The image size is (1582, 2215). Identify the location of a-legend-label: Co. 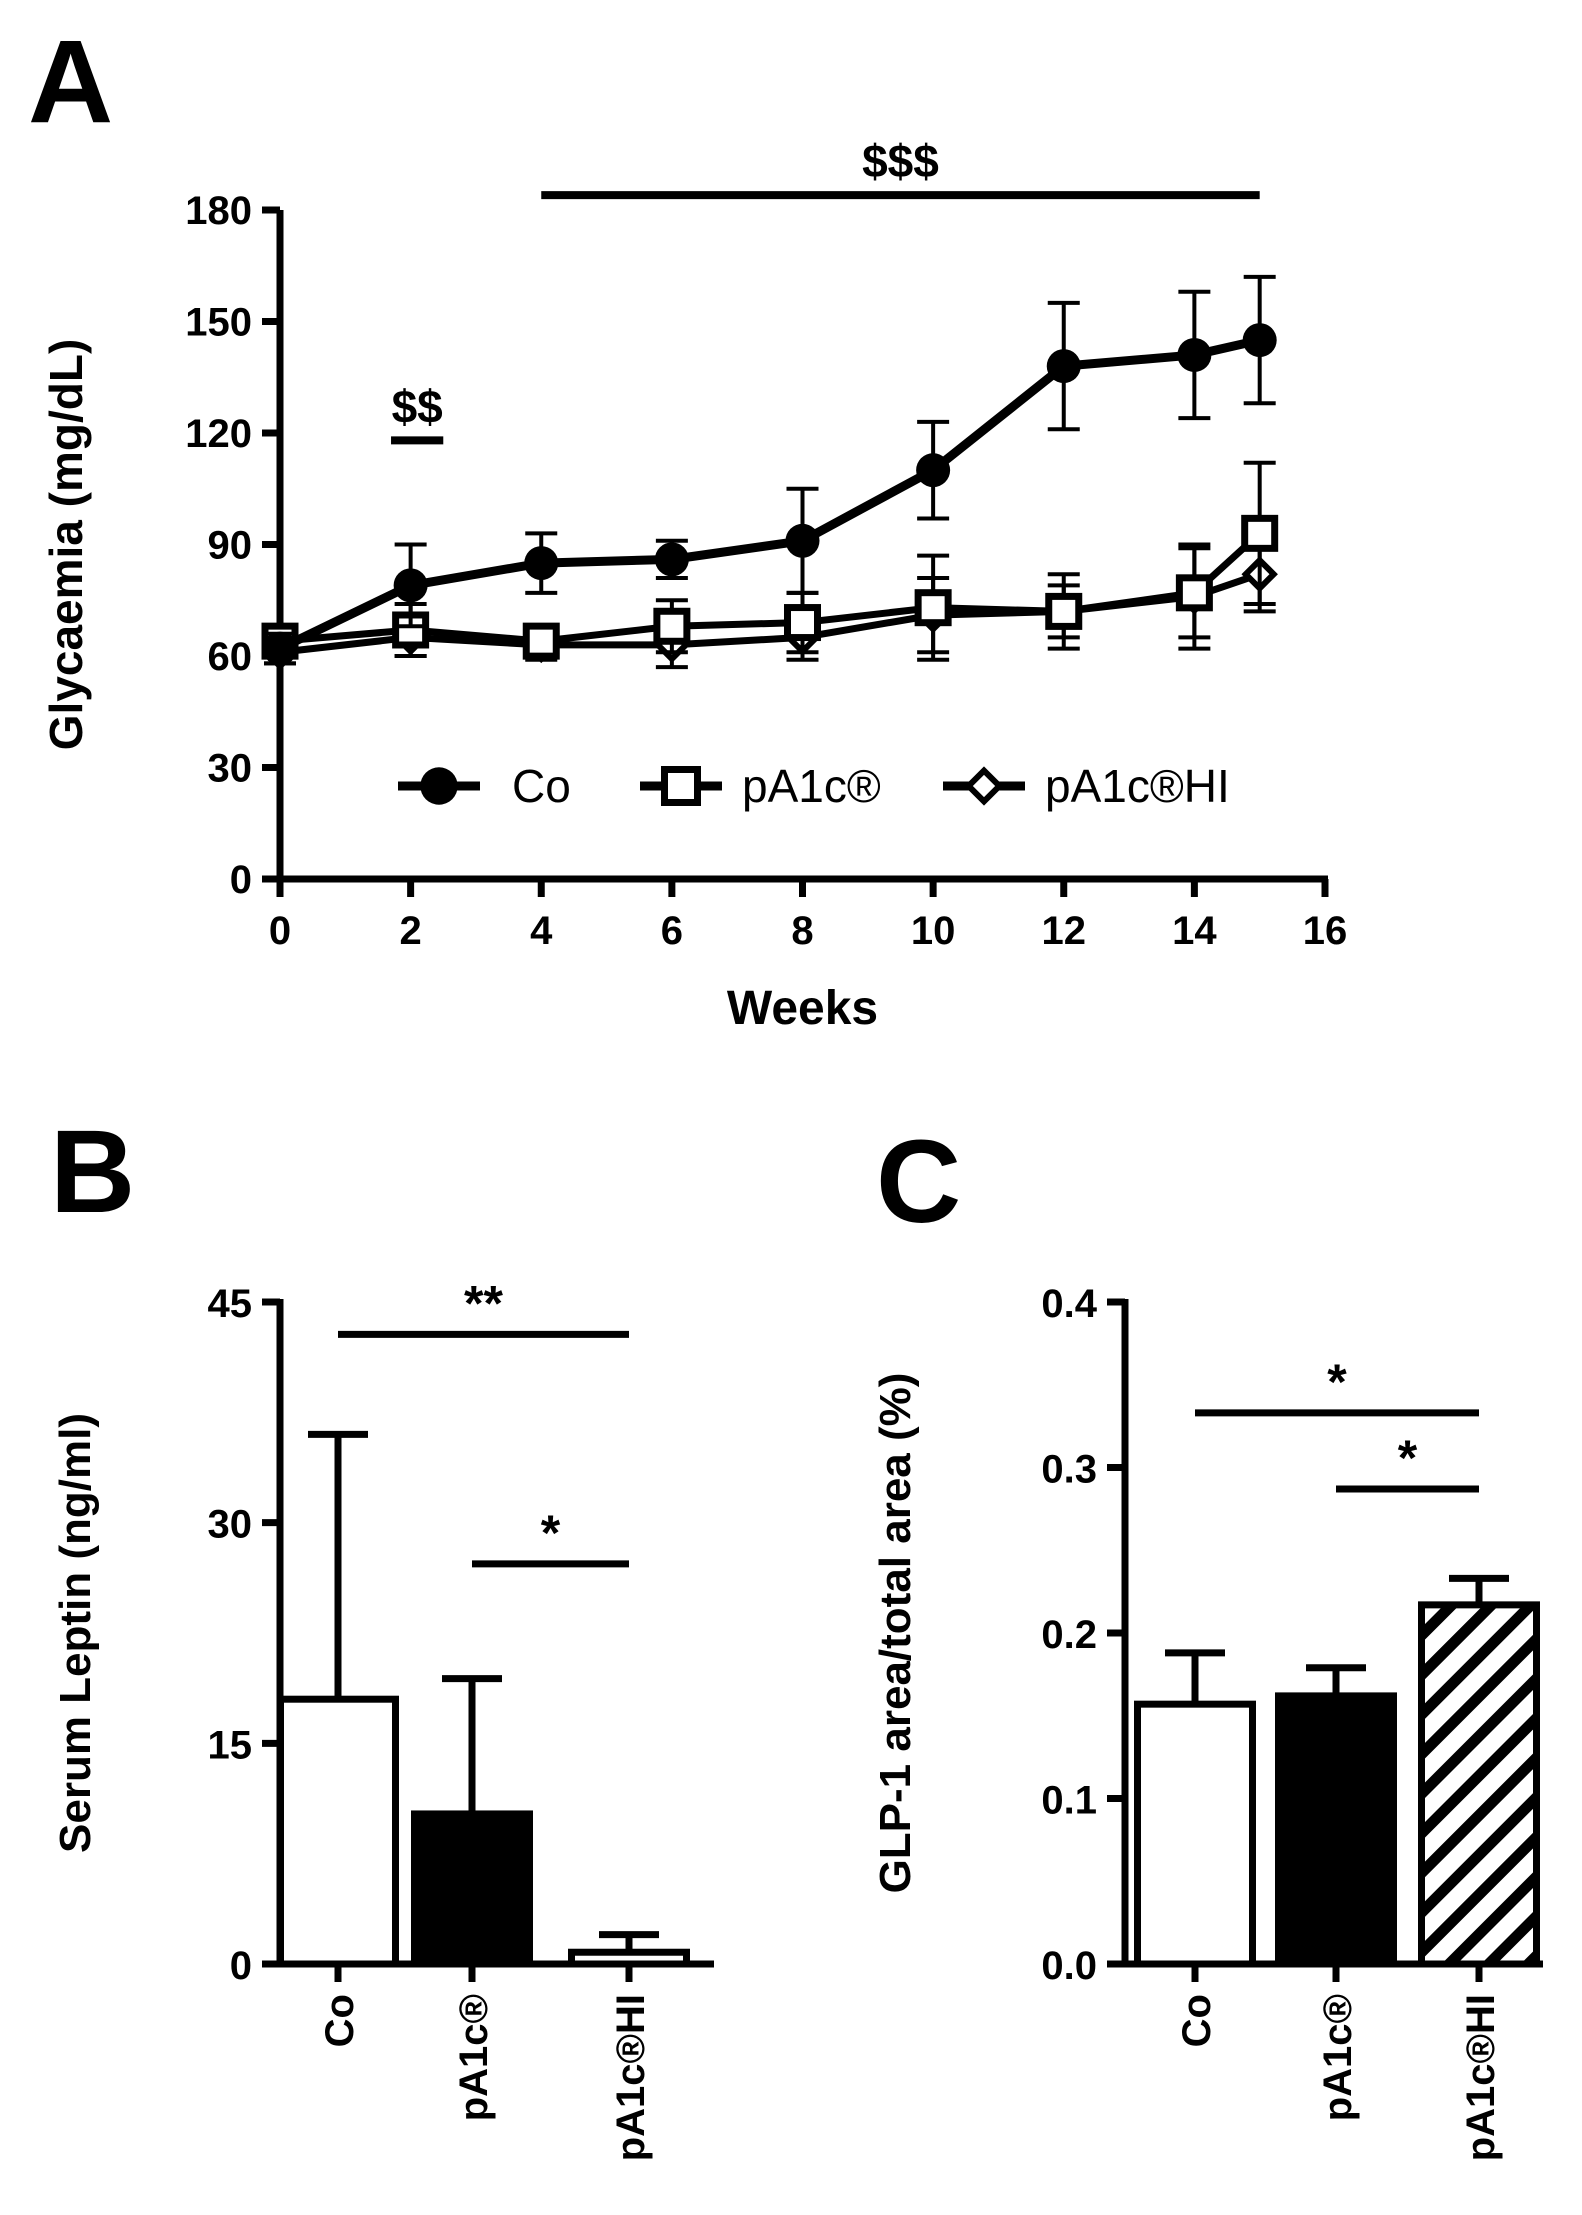
(541, 786).